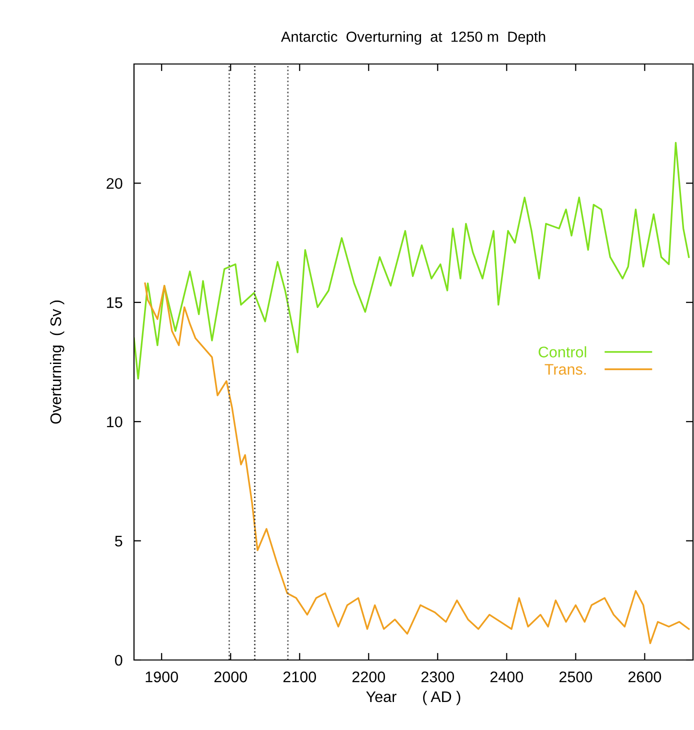 This screenshot has width=694, height=730. I want to click on x-axis-title: Year ( AD ), so click(413, 698).